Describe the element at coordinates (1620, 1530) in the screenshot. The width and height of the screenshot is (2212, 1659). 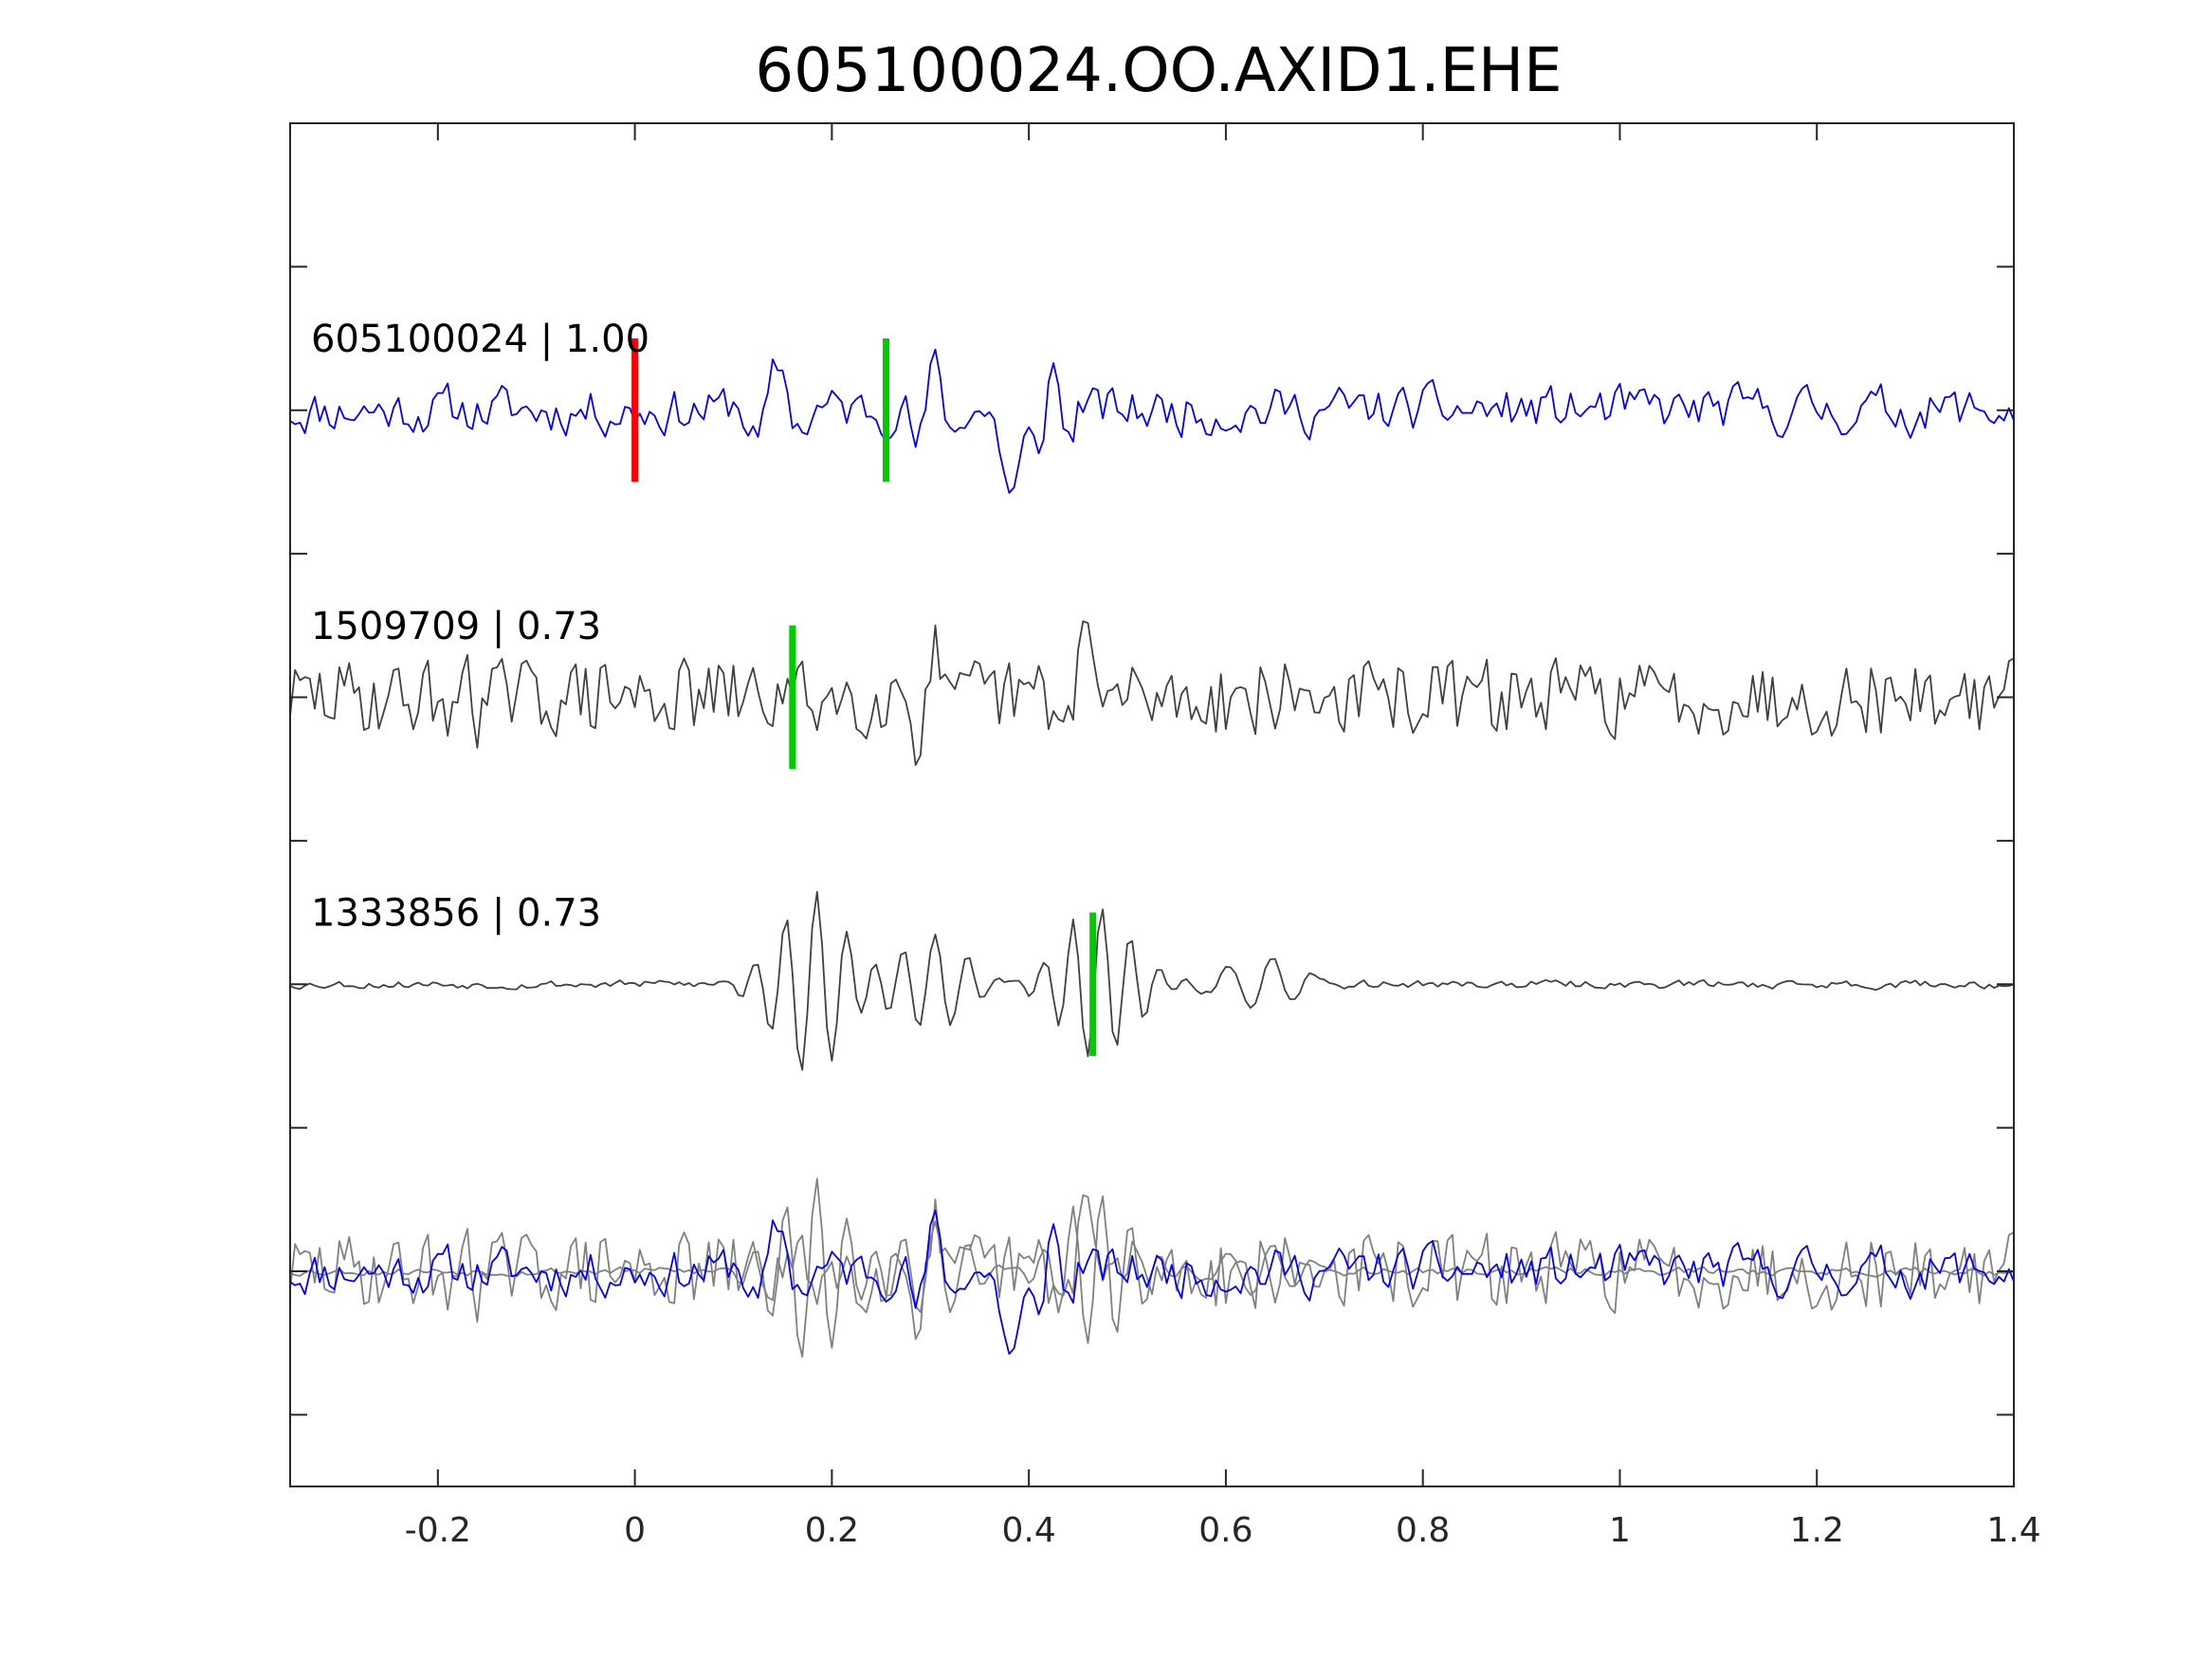
I see `x-tick-label-6: 1` at that location.